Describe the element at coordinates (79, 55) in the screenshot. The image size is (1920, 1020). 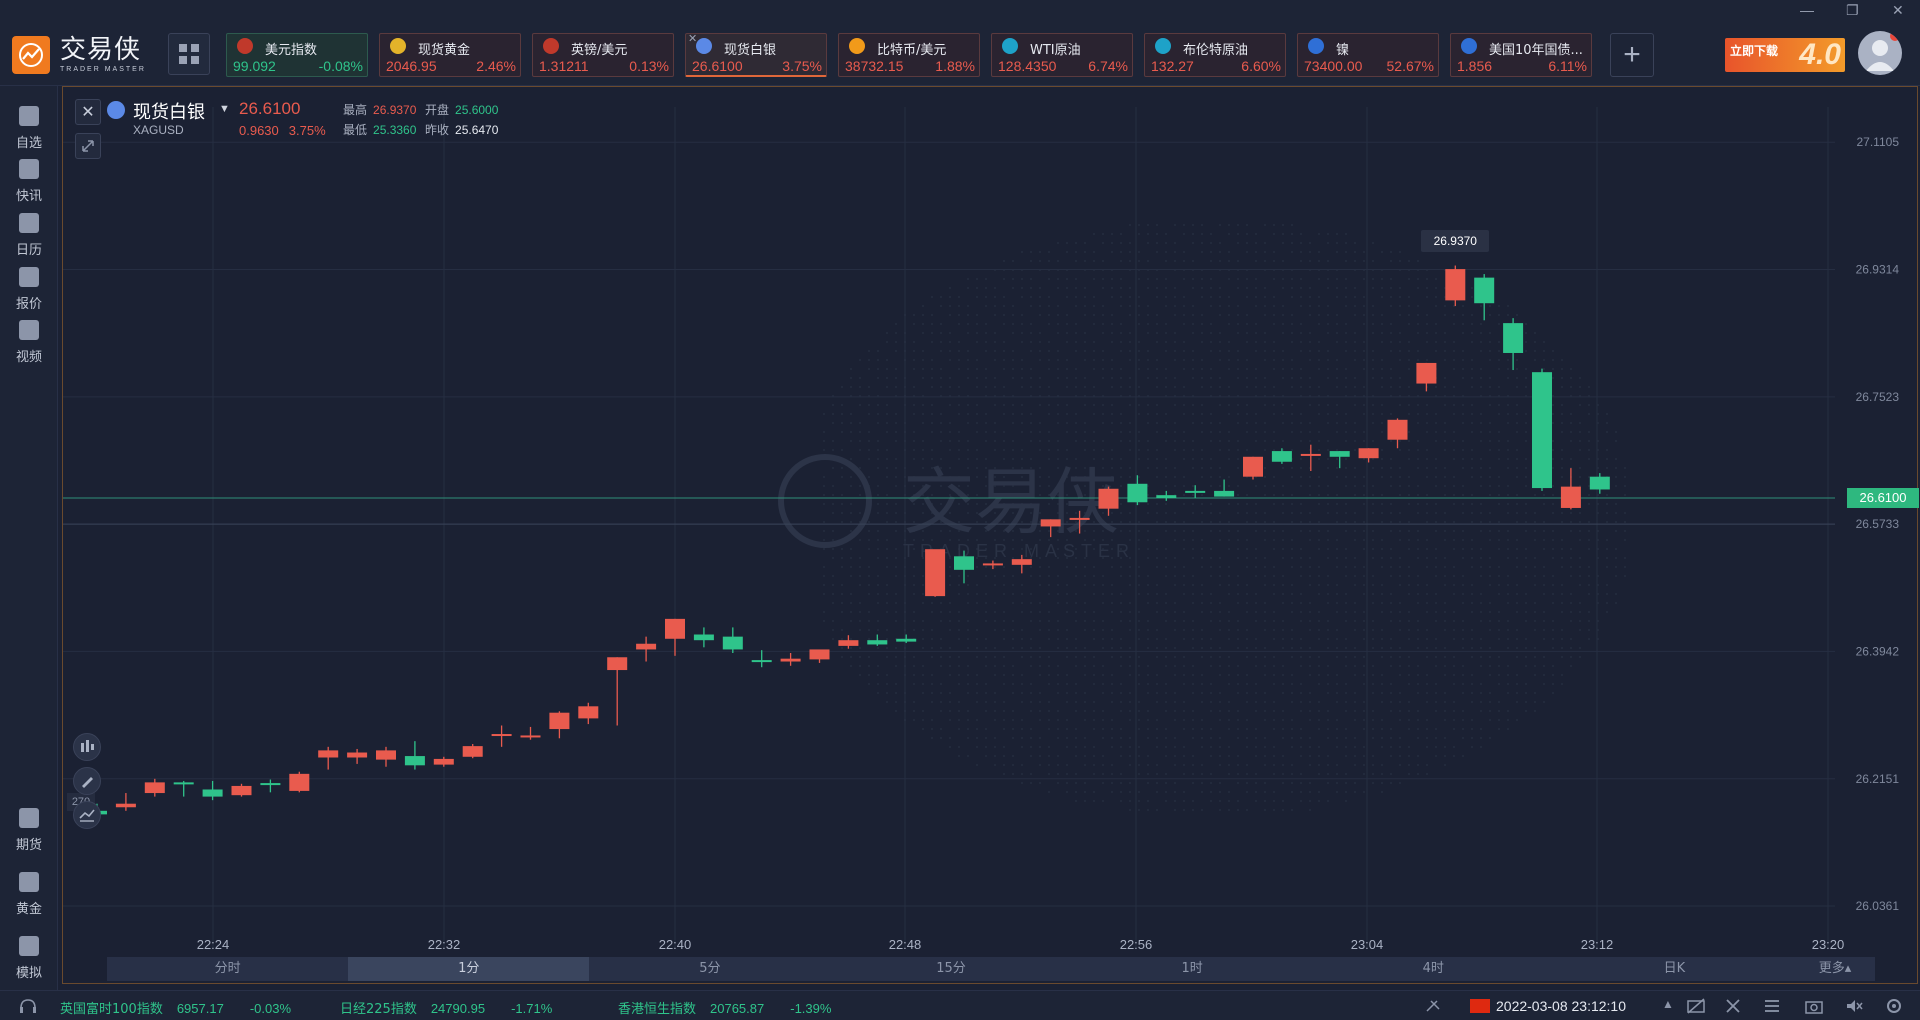
I see `app-logo: 交易侠 TRADER MASTER` at that location.